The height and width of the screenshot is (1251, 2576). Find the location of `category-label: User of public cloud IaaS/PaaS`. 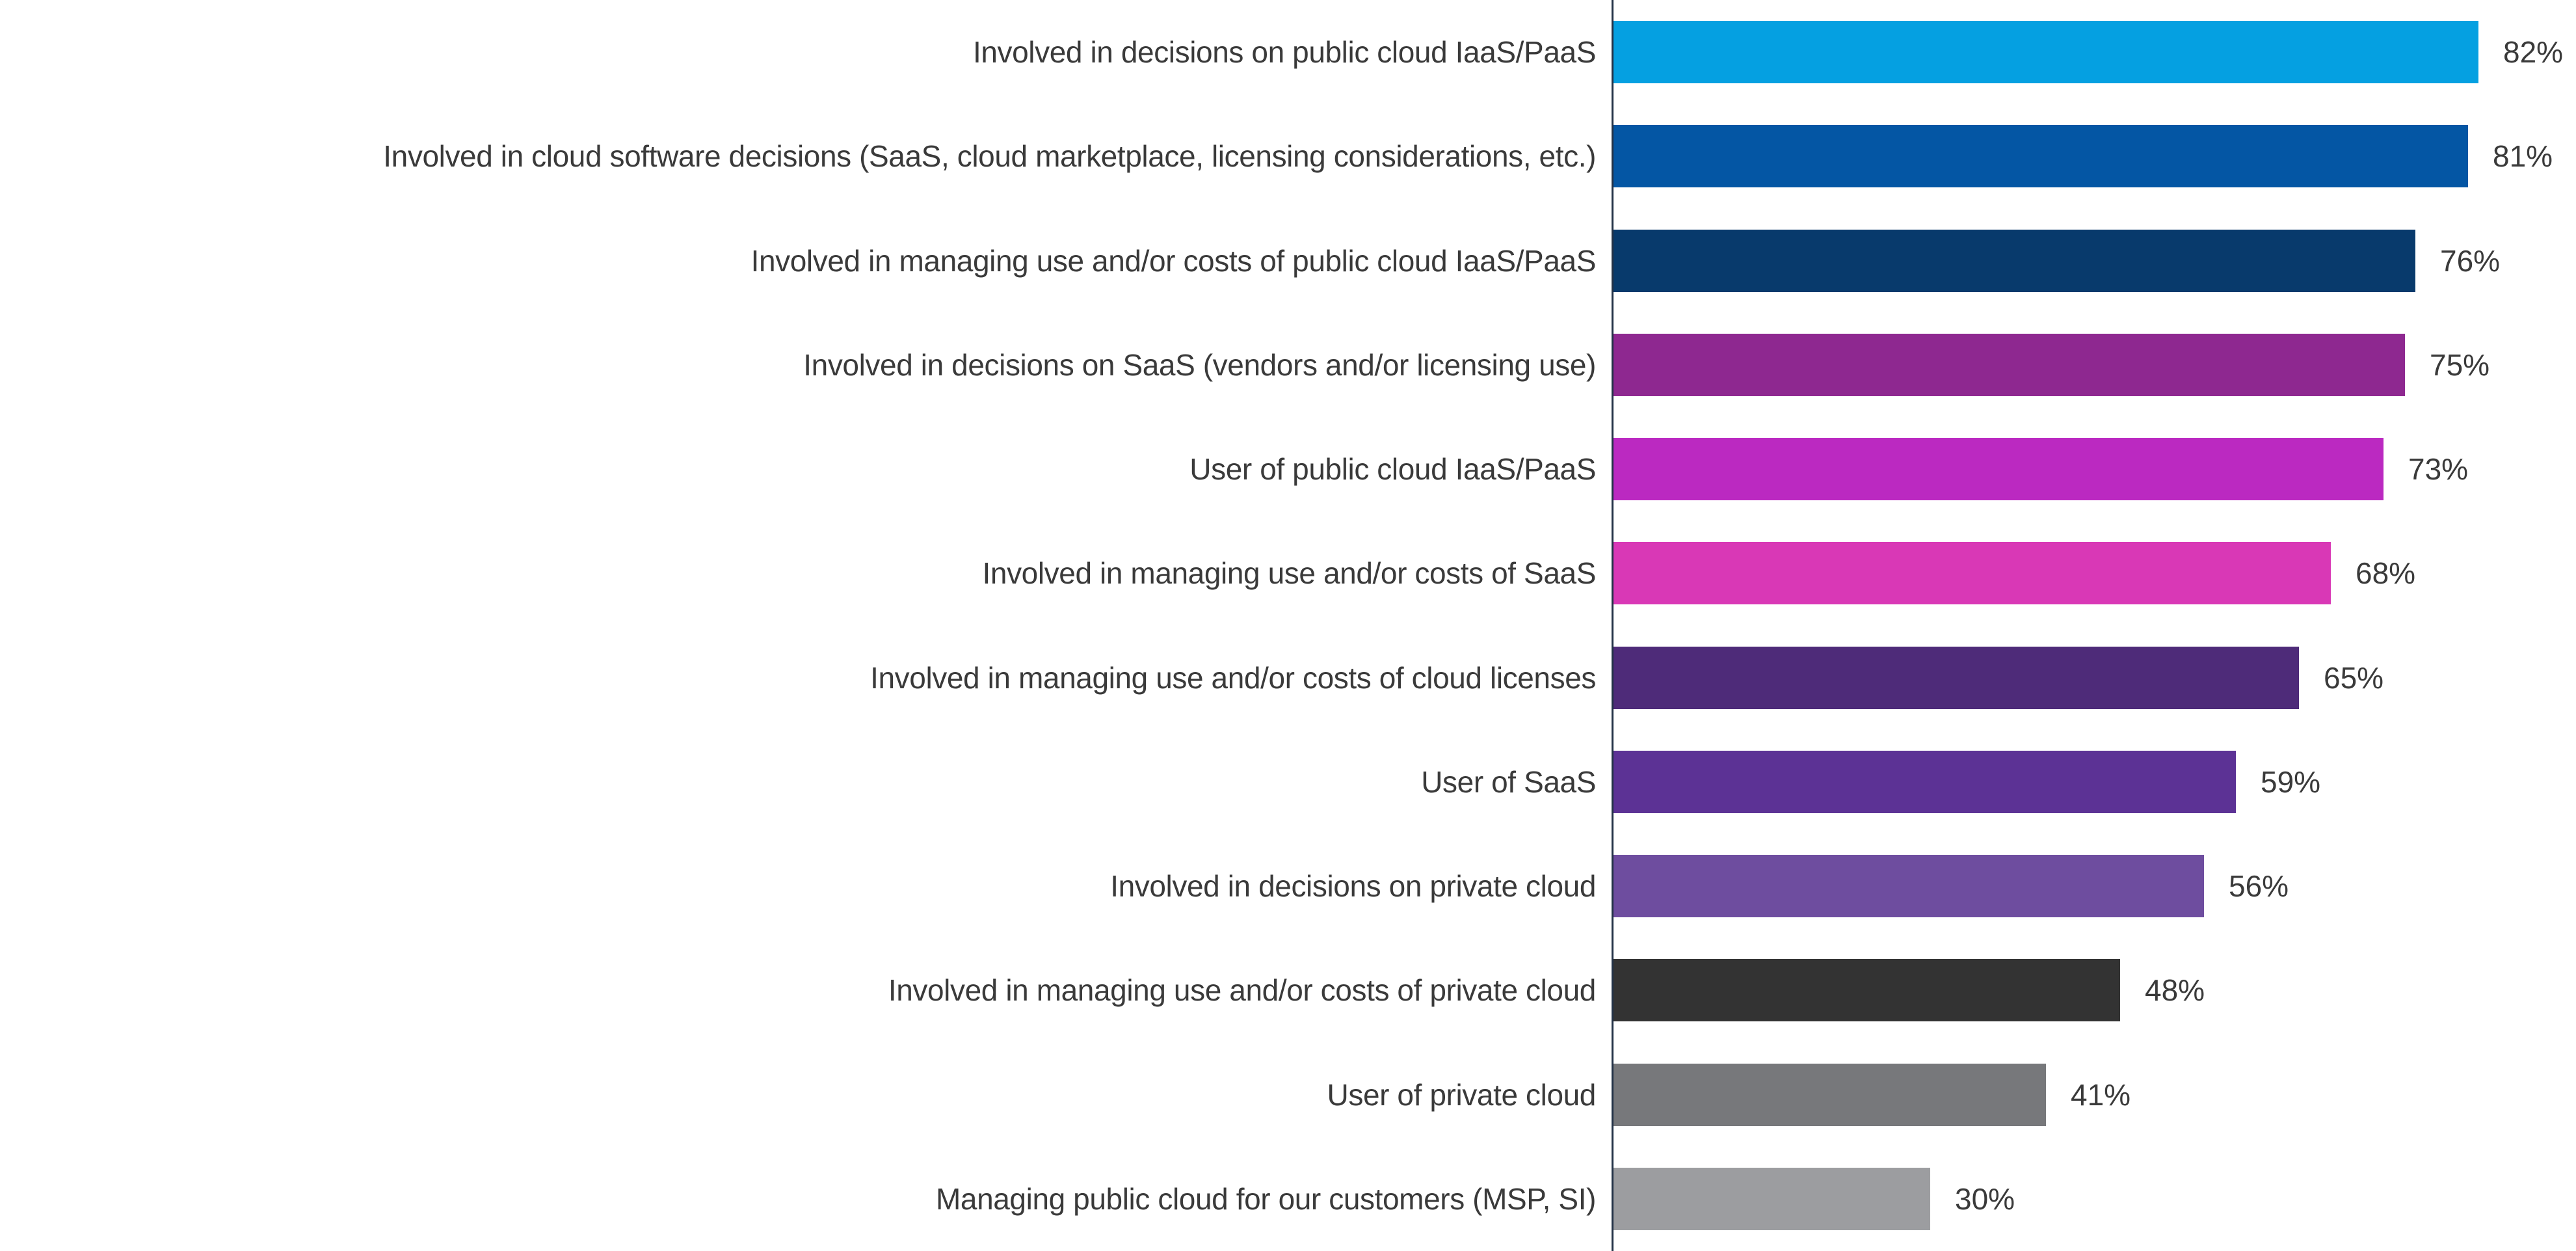

category-label: User of public cloud IaaS/PaaS is located at coordinates (1392, 469).